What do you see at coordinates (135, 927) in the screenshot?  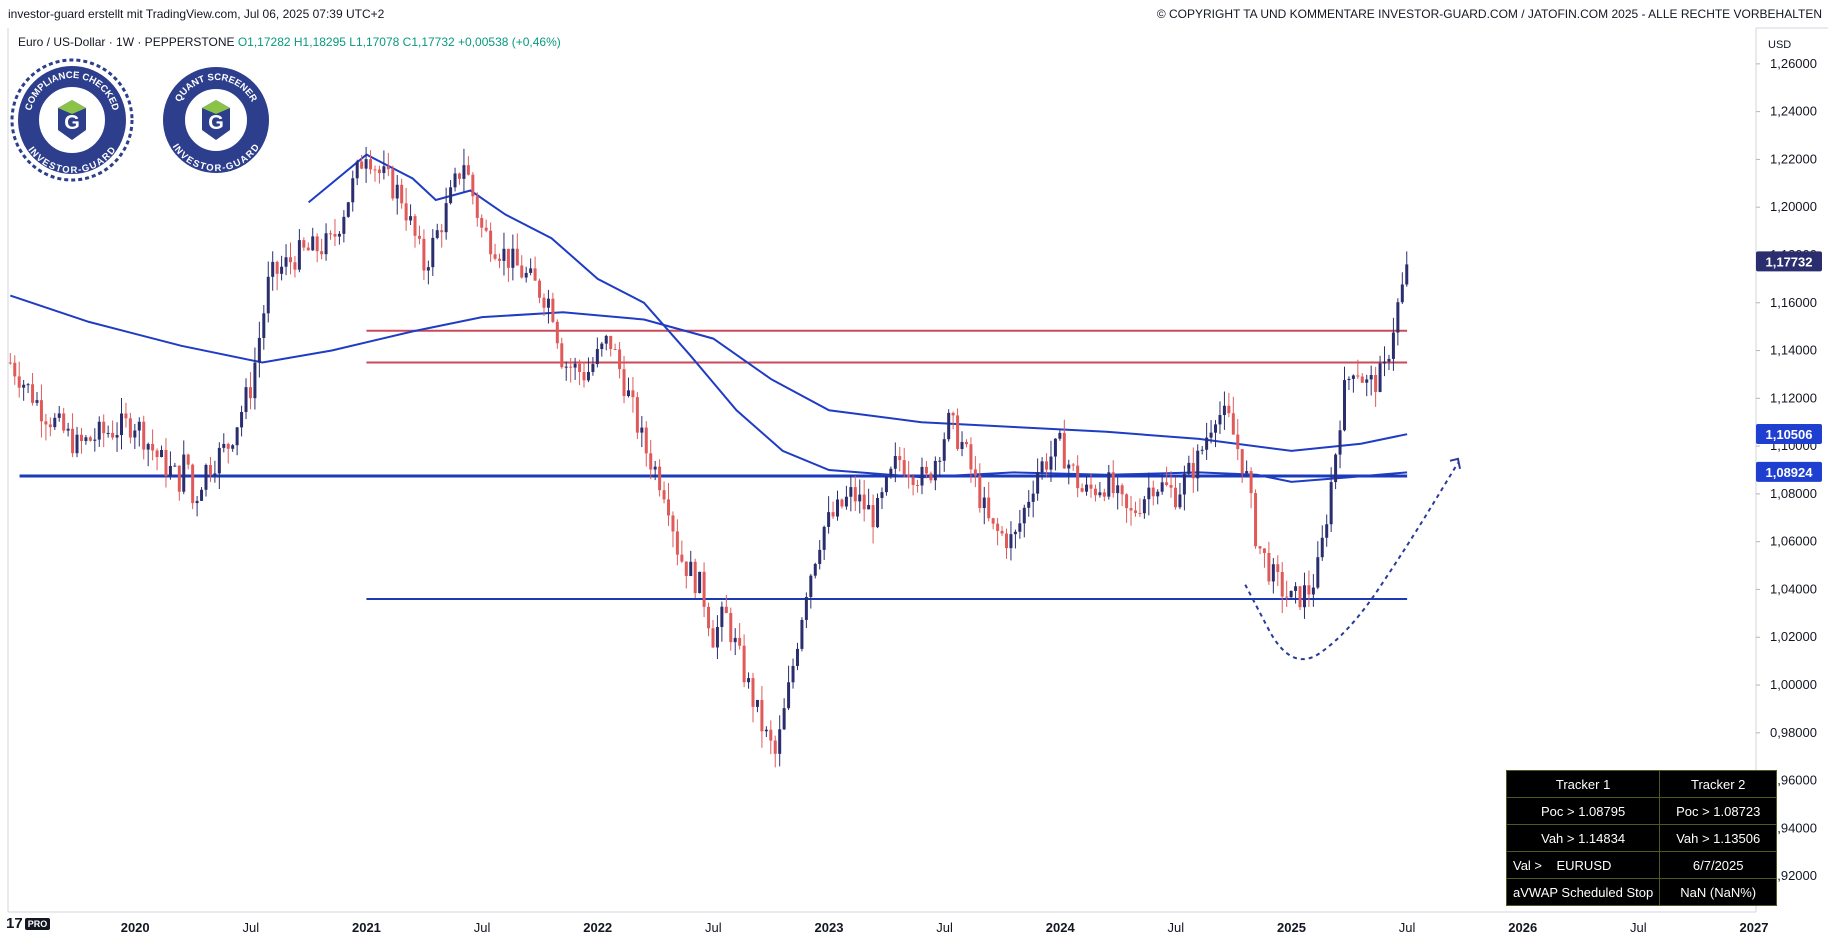 I see `time-tick-label: 2020` at bounding box center [135, 927].